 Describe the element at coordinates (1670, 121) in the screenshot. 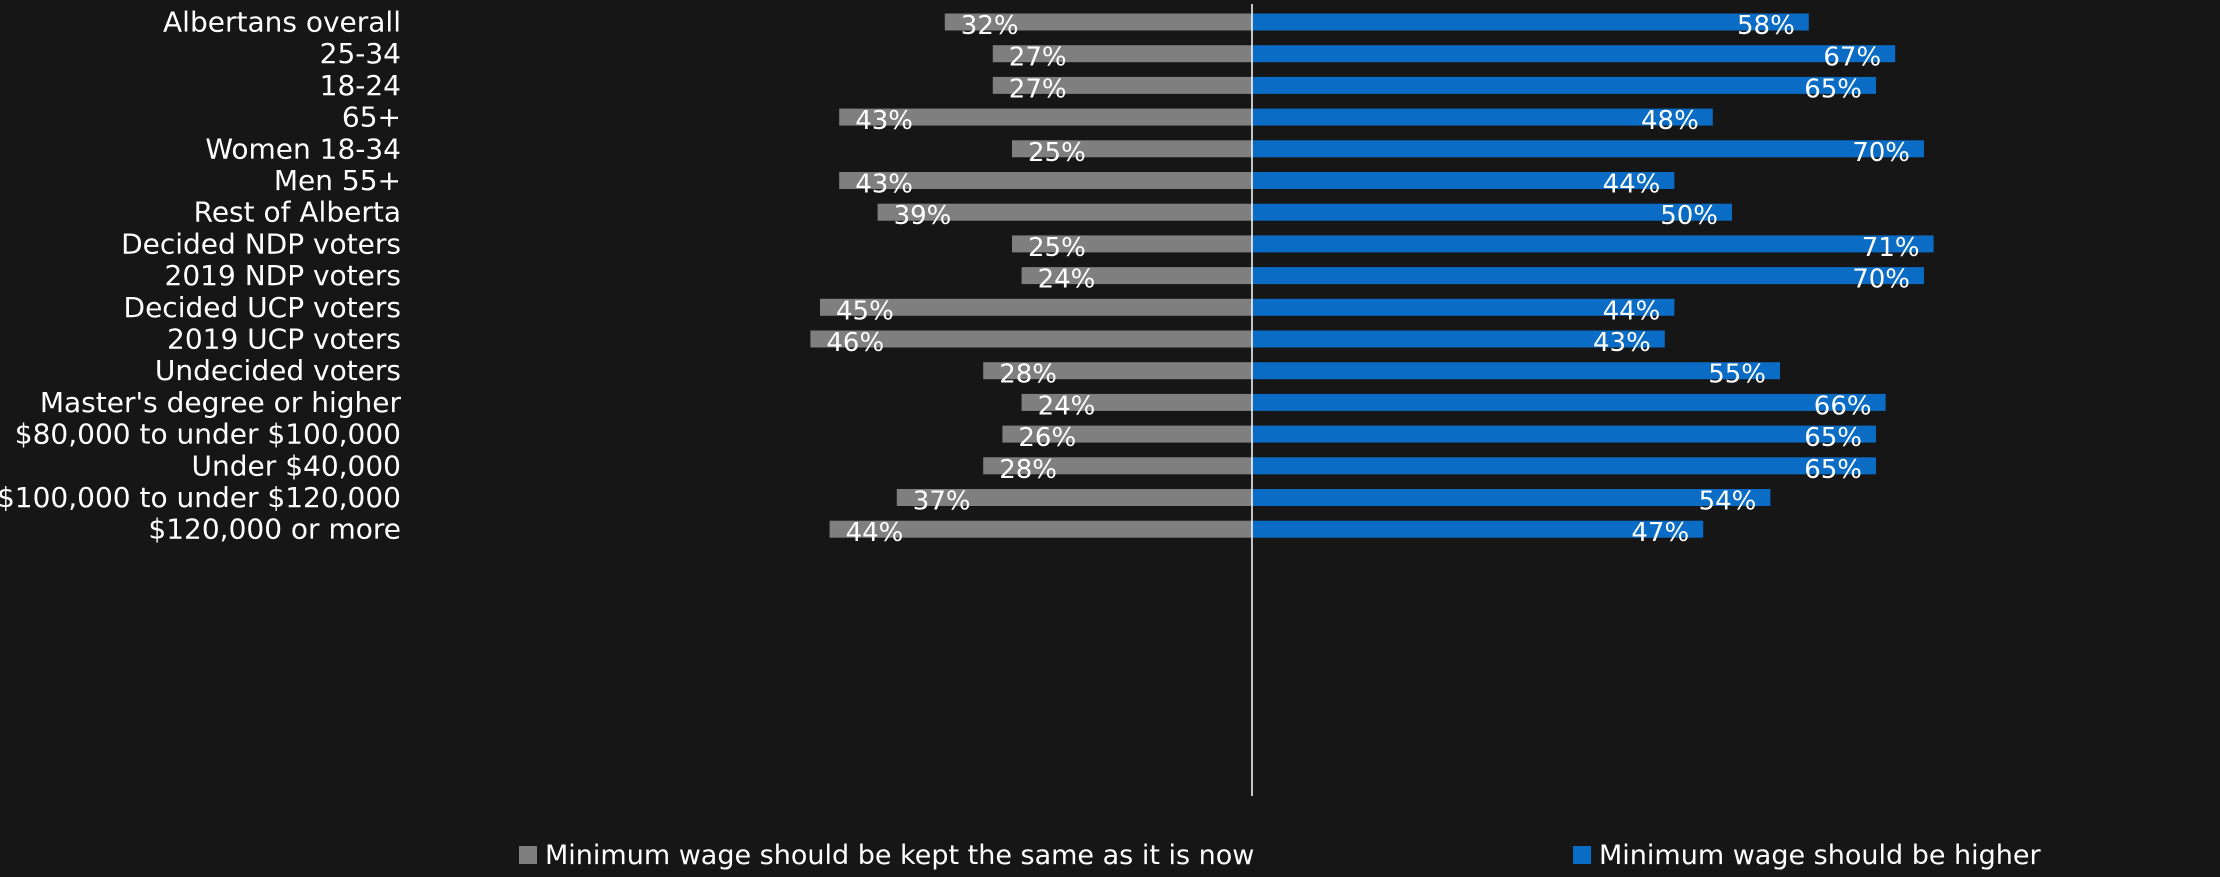

I see `value-label-higher: 48%` at that location.